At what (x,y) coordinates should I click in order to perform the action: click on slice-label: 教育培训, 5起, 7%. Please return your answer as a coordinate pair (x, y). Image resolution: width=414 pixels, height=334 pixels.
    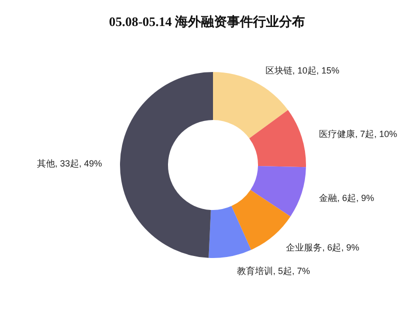
    Looking at the image, I should click on (273, 271).